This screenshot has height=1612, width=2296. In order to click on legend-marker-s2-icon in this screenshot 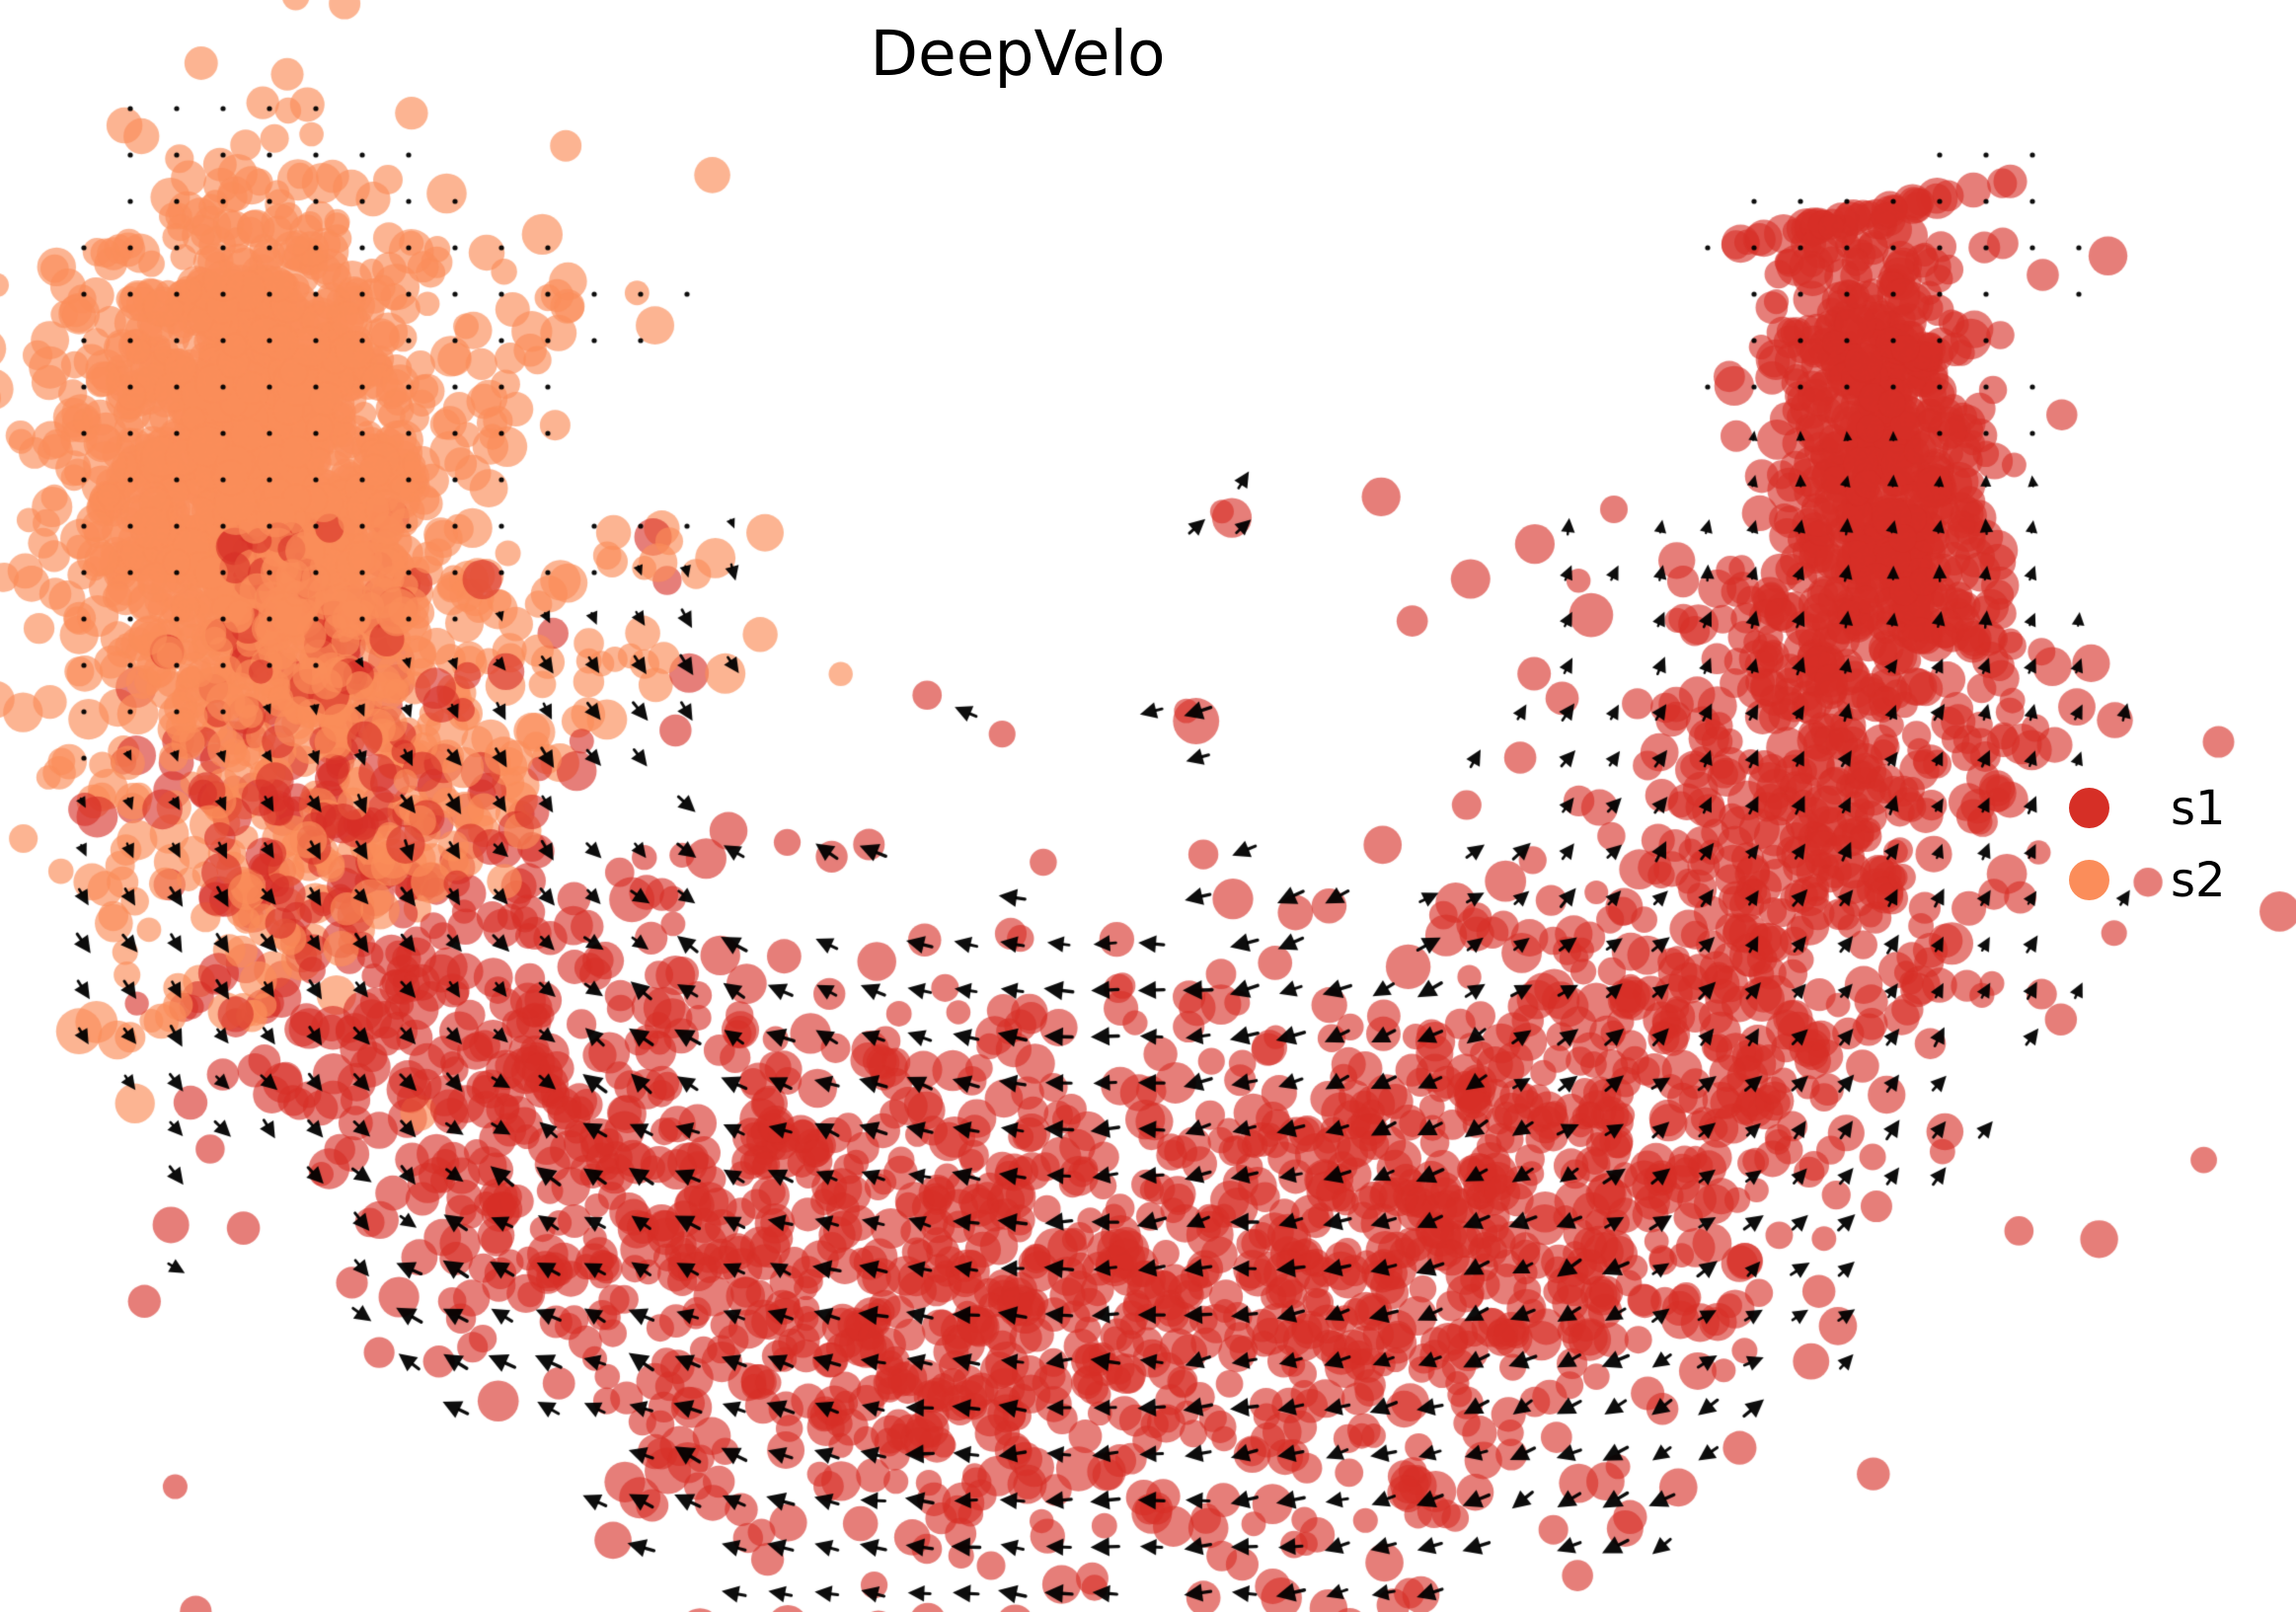, I will do `click(2089, 880)`.